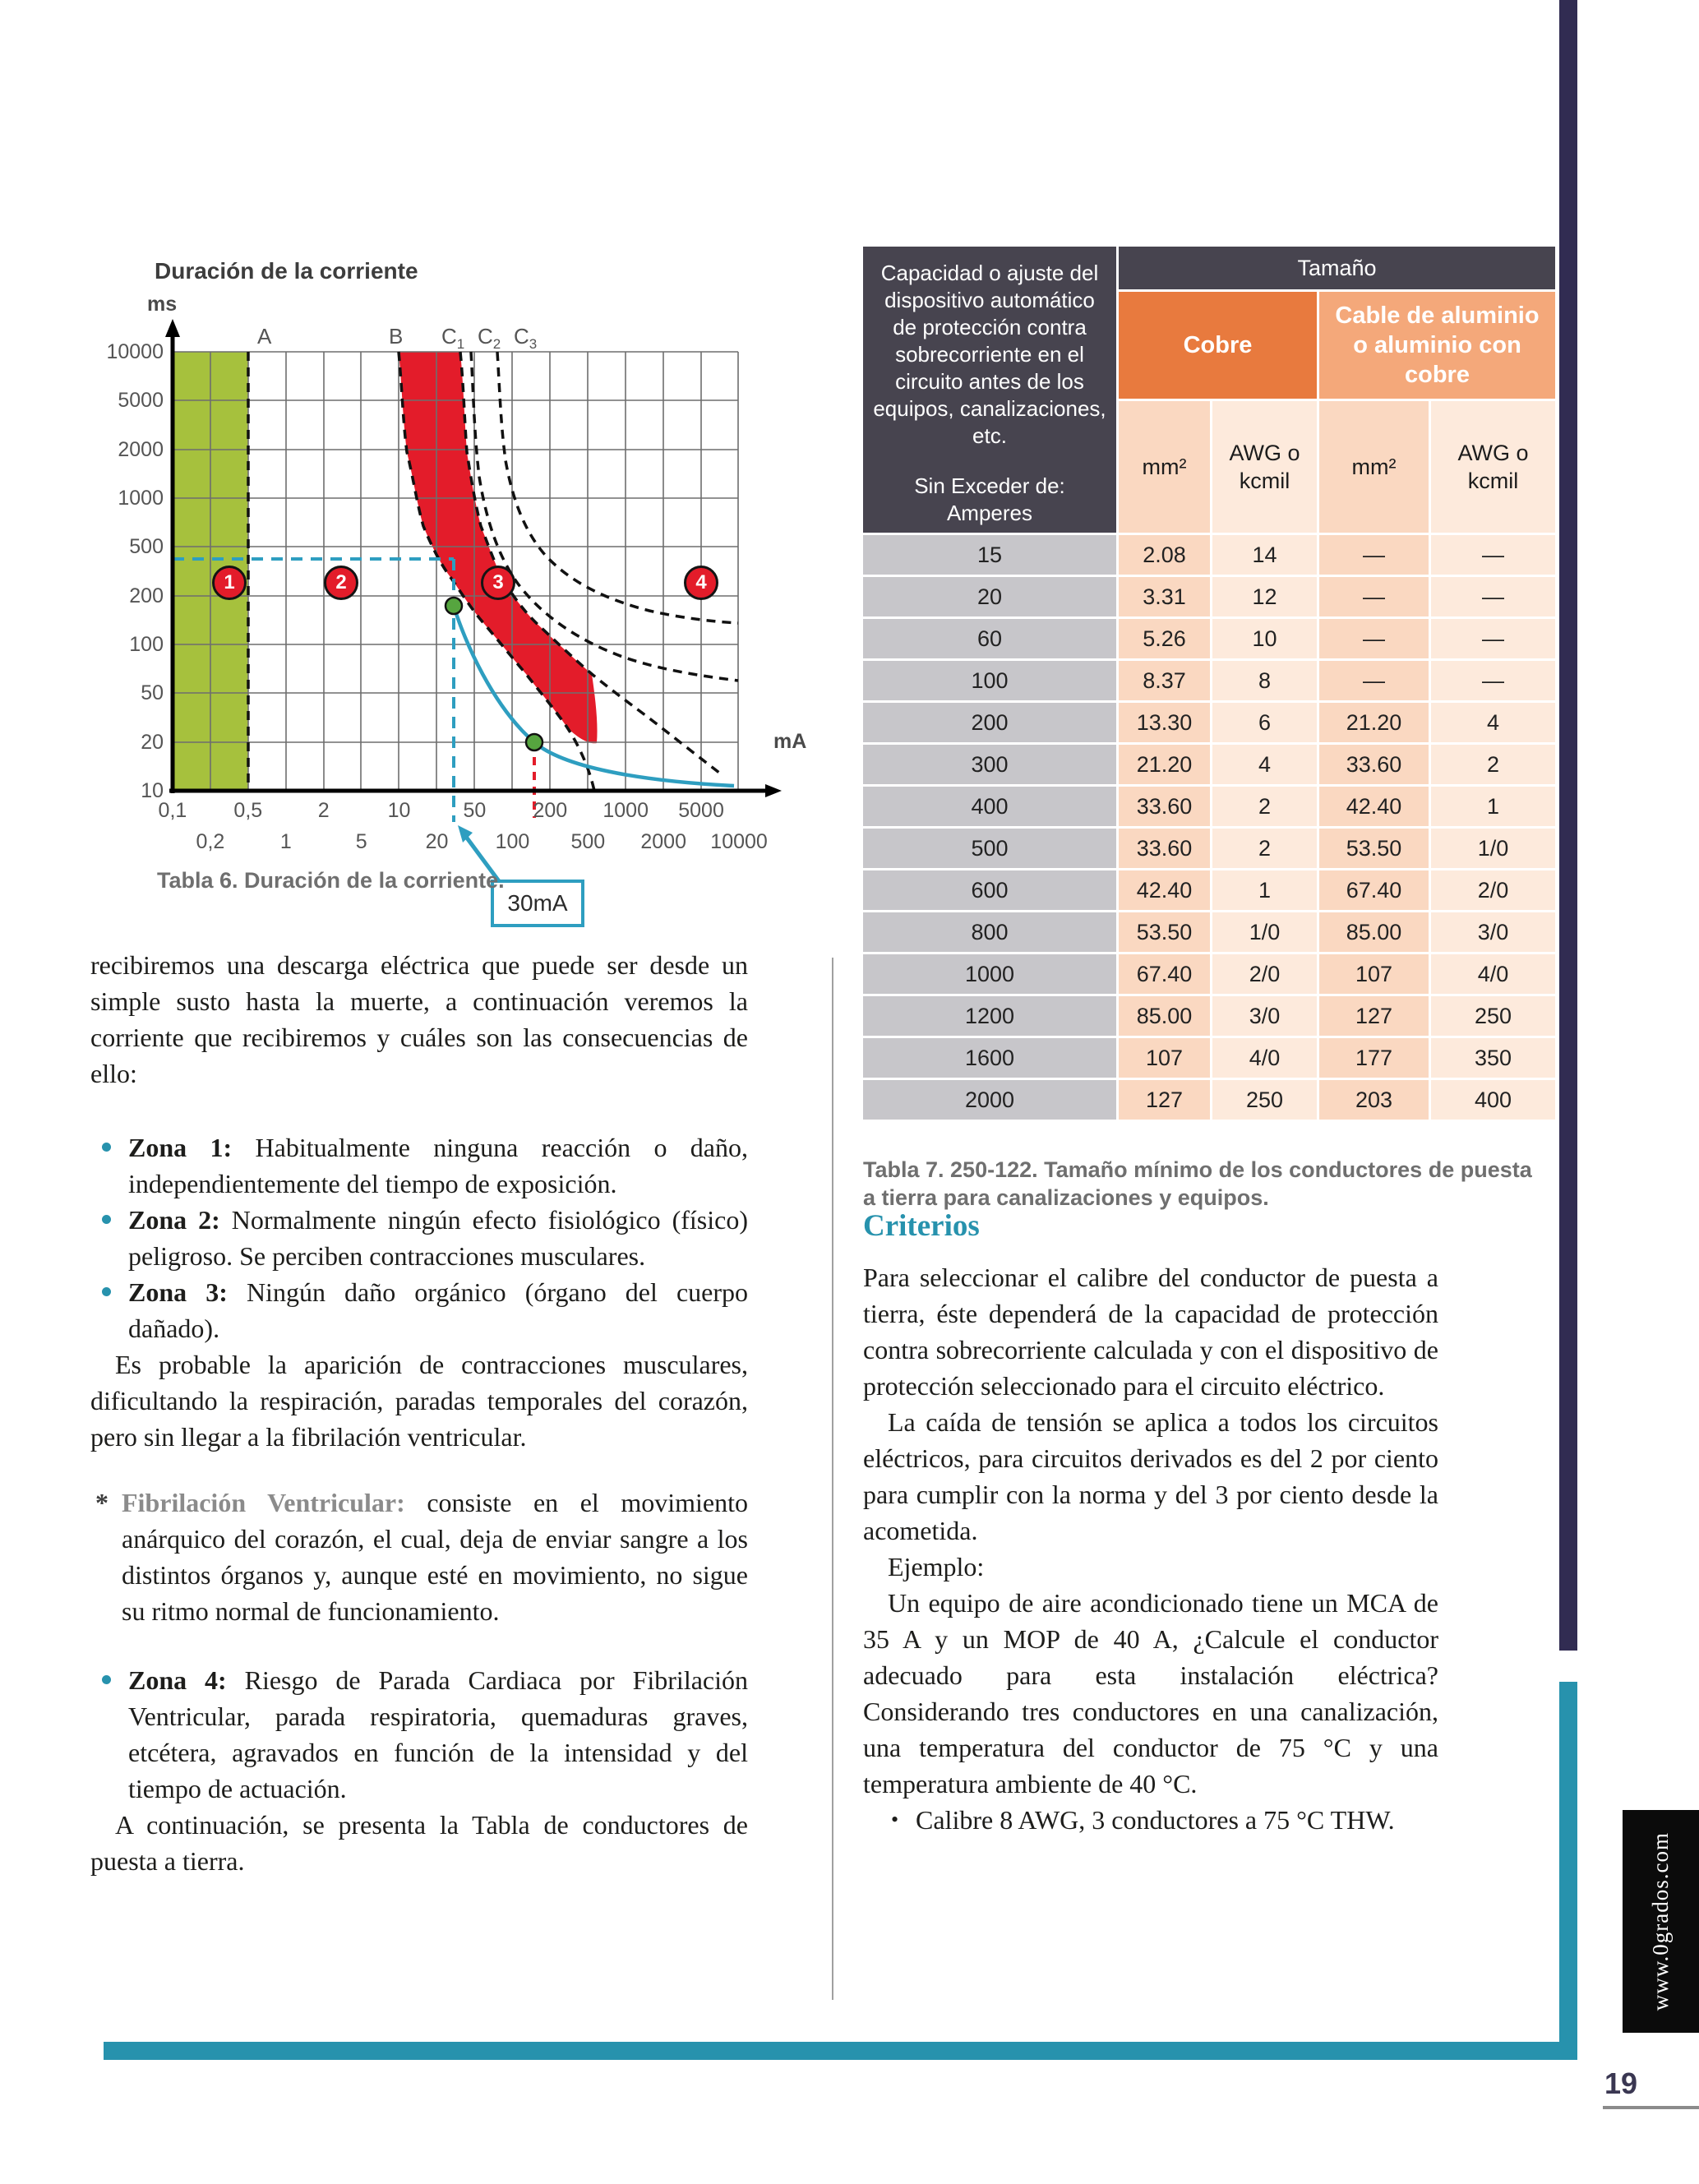 The image size is (1699, 2184). What do you see at coordinates (397, 336) in the screenshot?
I see `curve-label-B: B` at bounding box center [397, 336].